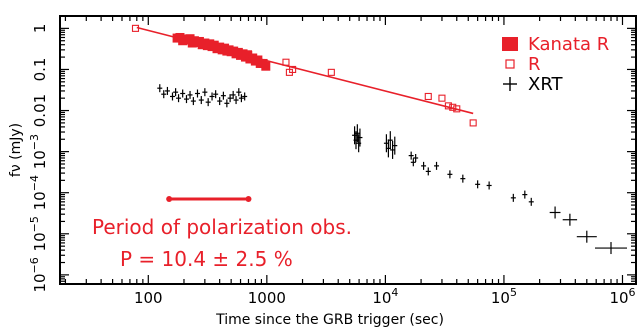 Image resolution: width=644 pixels, height=330 pixels. I want to click on annotation-line-1: Period of polarization obs., so click(222, 227).